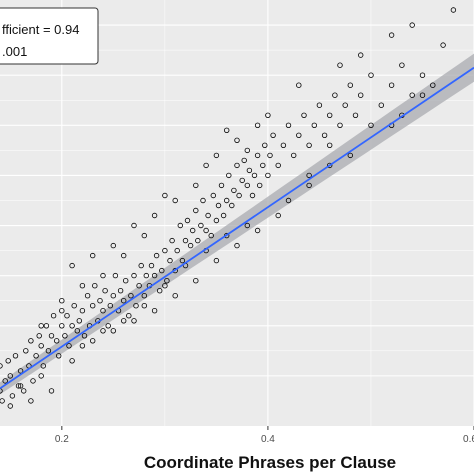  What do you see at coordinates (270, 462) in the screenshot?
I see `x-axis-title: Coordinate Phrases per Clause` at bounding box center [270, 462].